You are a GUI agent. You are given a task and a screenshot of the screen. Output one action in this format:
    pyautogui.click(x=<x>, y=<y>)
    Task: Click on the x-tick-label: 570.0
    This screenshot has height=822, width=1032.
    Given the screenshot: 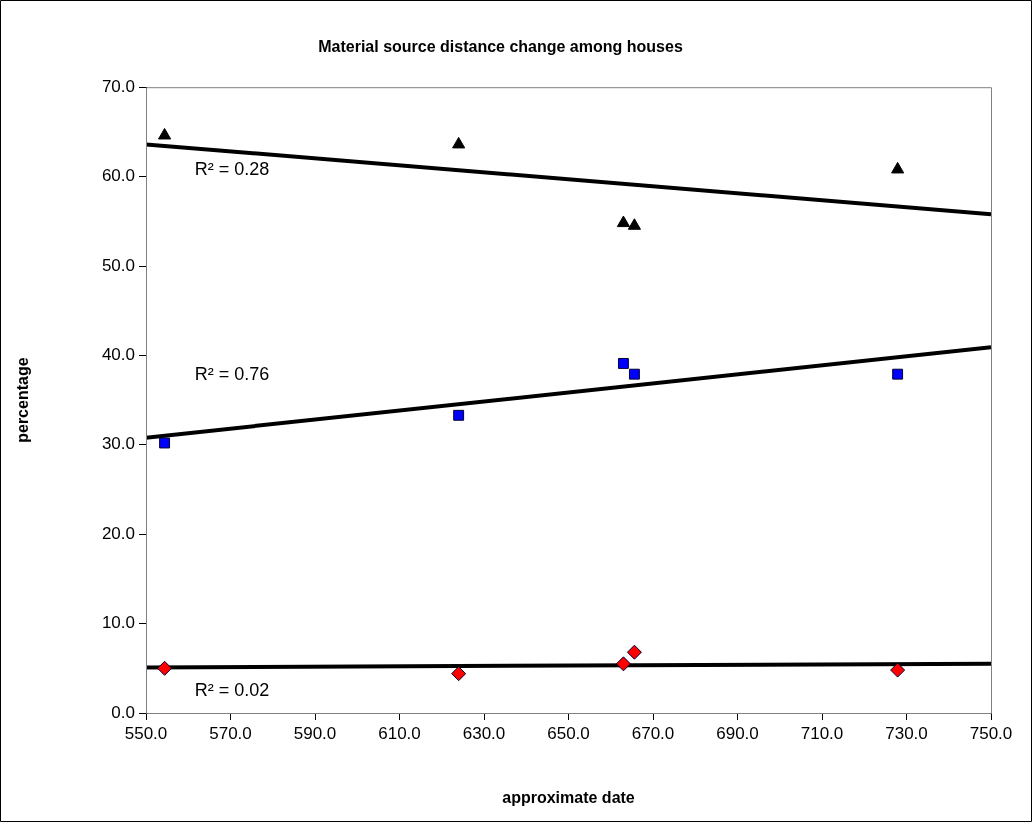 What is the action you would take?
    pyautogui.click(x=230, y=733)
    